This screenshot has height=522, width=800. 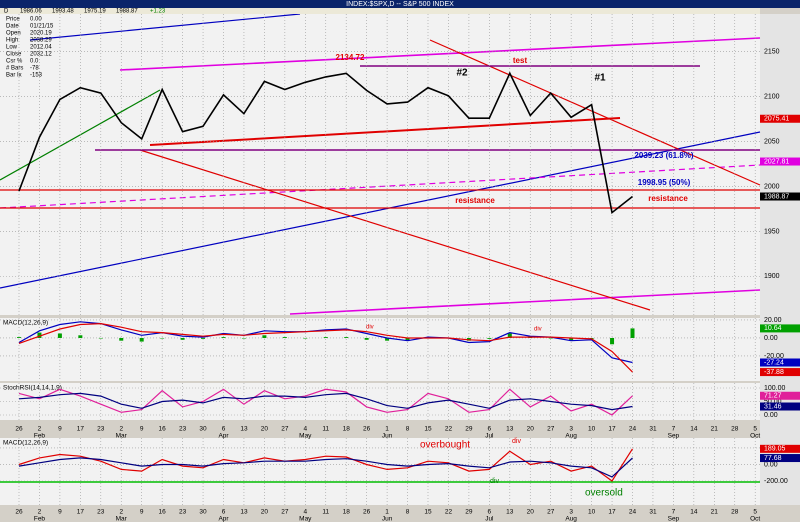 I want to click on y-tick-label: 100.00, so click(x=775, y=388).